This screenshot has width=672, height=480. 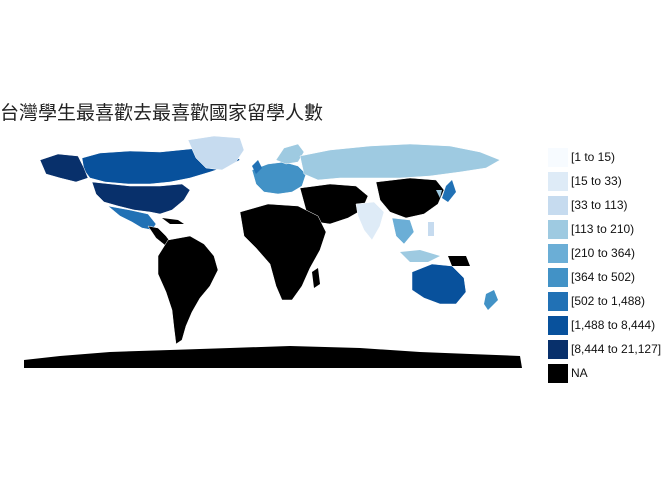 I want to click on legend-item: [1 to 15), so click(x=609, y=158).